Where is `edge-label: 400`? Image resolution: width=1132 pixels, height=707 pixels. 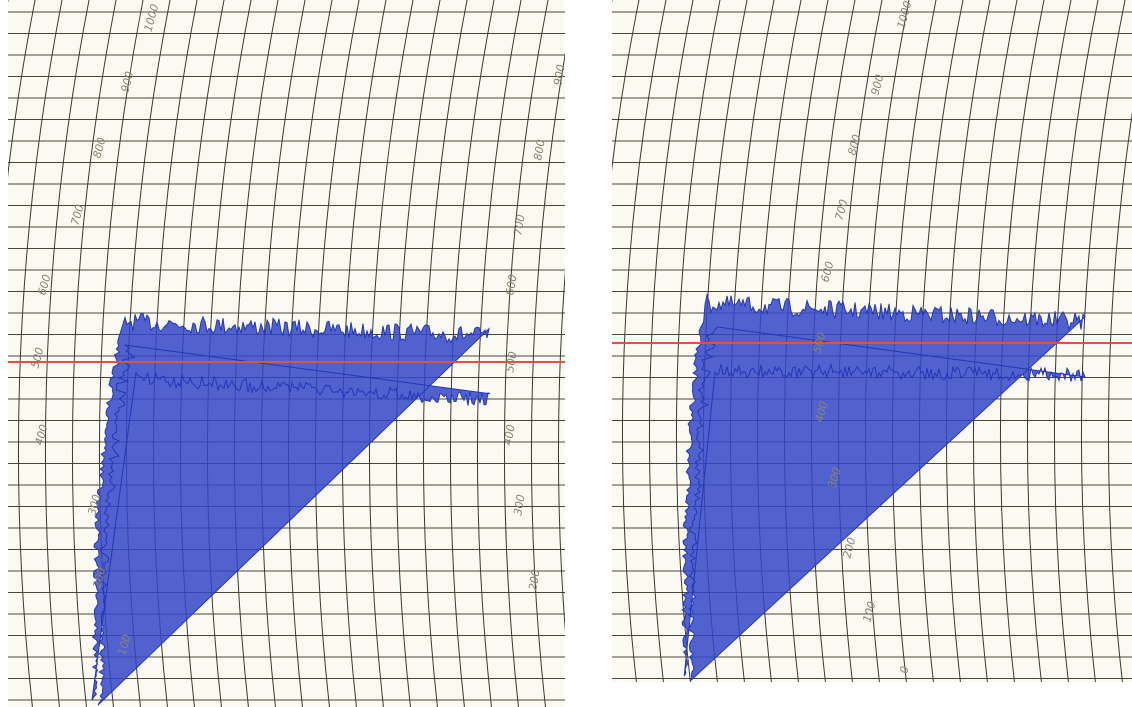 edge-label: 400 is located at coordinates (509, 434).